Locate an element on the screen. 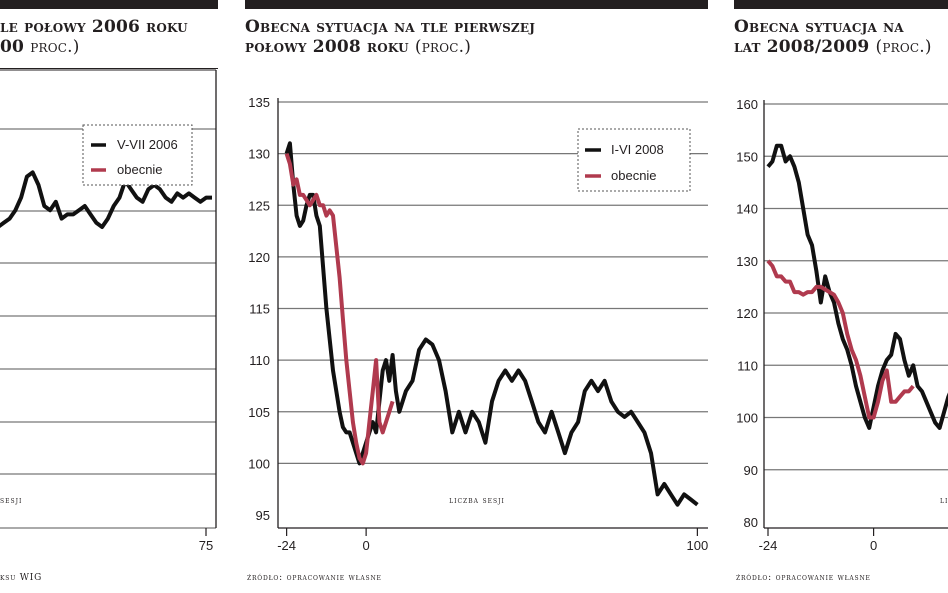 The width and height of the screenshot is (948, 593). legend-label-1: V-VII 2006 is located at coordinates (147, 144).